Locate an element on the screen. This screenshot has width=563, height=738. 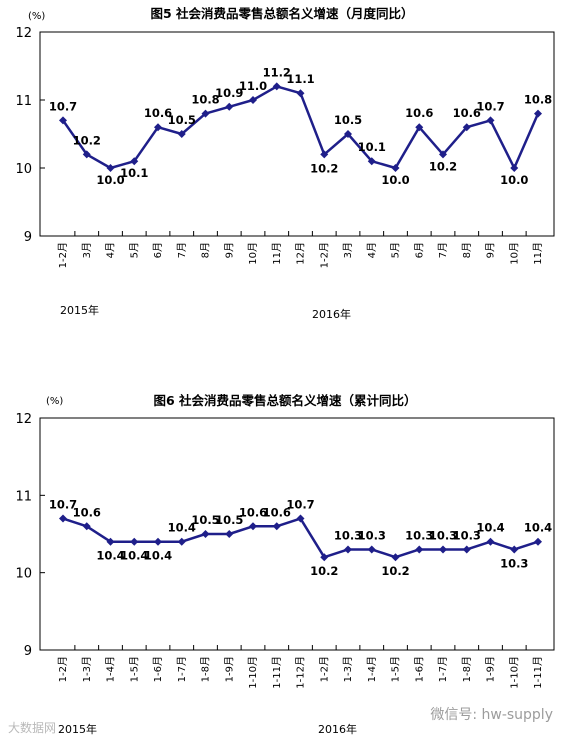
x-tick-label: 8月 is located at coordinates (206, 250).